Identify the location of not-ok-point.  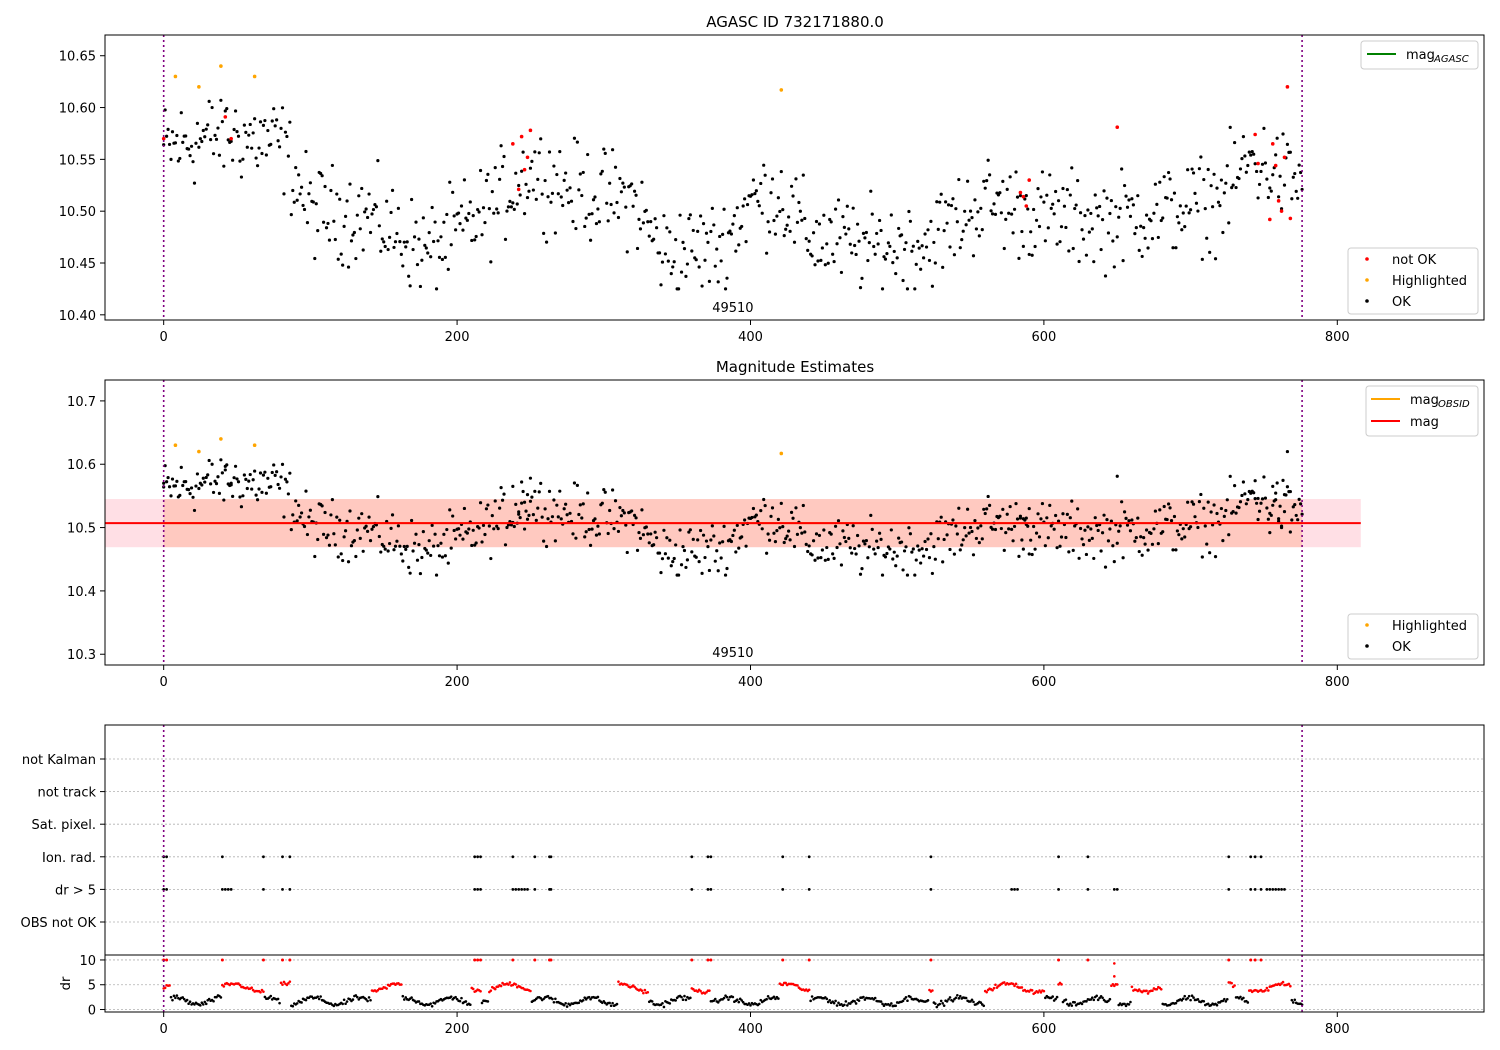
(513, 144).